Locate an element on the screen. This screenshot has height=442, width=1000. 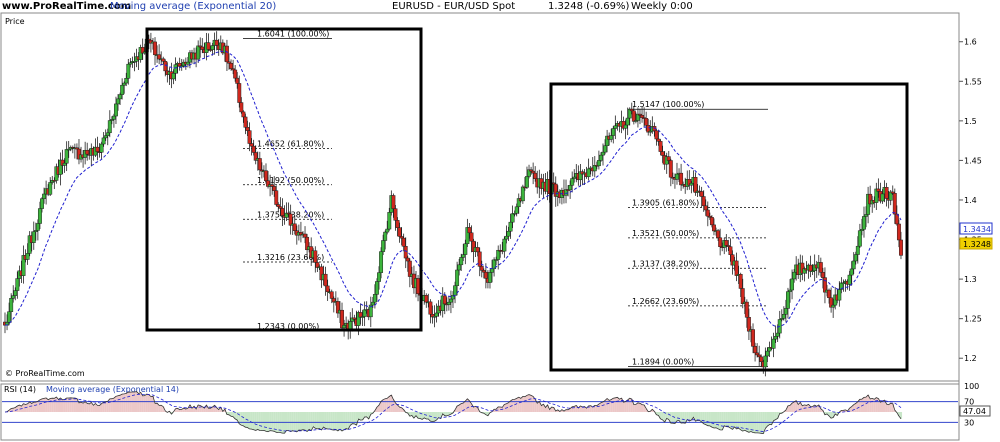
fib-level-label: 1.3137 (38.20%) is located at coordinates (665, 263).